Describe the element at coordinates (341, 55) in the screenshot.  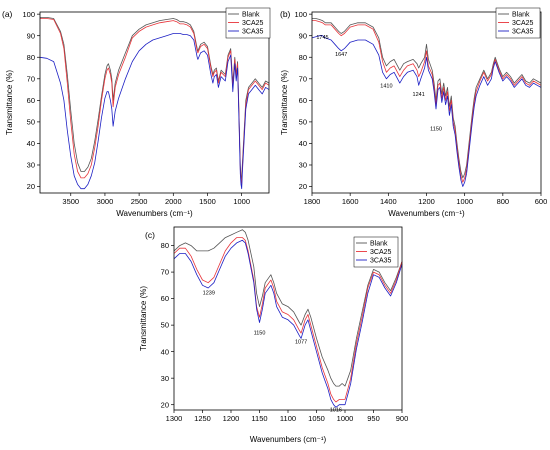
I see `peak-annotation: 1647` at that location.